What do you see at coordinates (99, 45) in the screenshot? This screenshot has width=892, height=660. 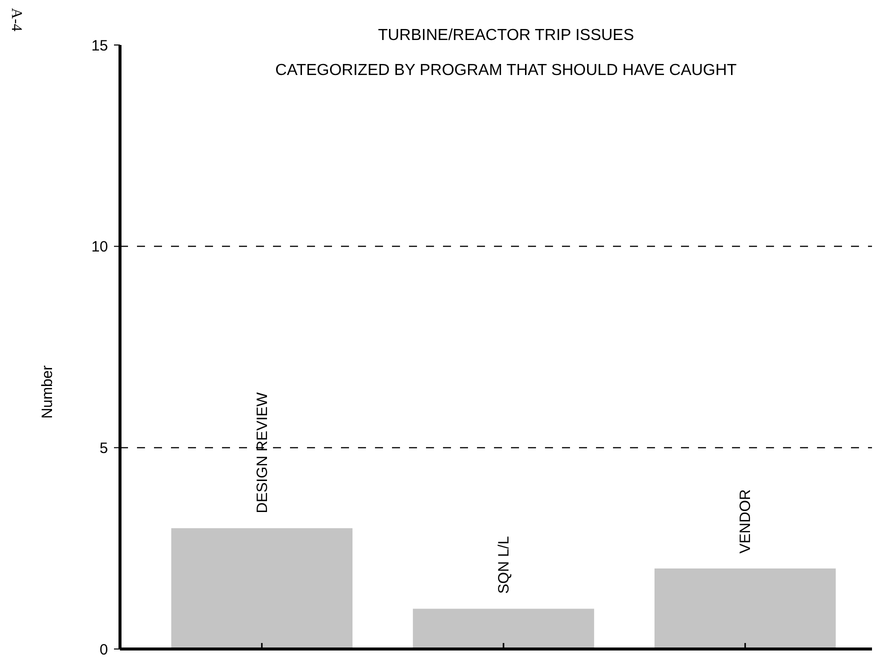 I see `y-tick-label: 15` at bounding box center [99, 45].